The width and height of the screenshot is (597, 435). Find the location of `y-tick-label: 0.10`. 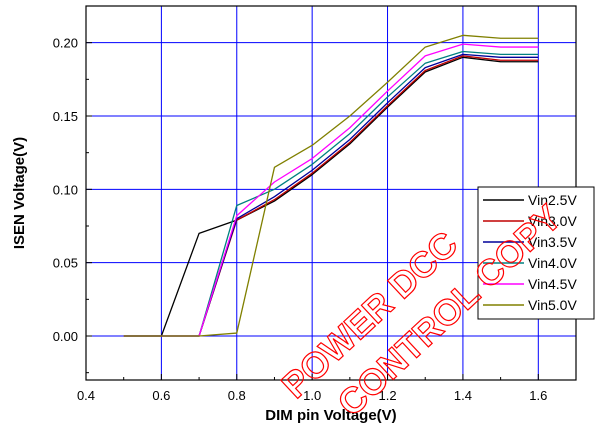

y-tick-label: 0.10 is located at coordinates (65, 189).